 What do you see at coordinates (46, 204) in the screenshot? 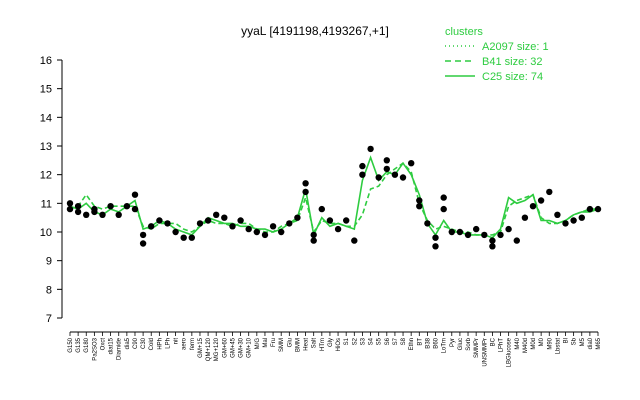
I see `y-tick-label: 11` at bounding box center [46, 204].